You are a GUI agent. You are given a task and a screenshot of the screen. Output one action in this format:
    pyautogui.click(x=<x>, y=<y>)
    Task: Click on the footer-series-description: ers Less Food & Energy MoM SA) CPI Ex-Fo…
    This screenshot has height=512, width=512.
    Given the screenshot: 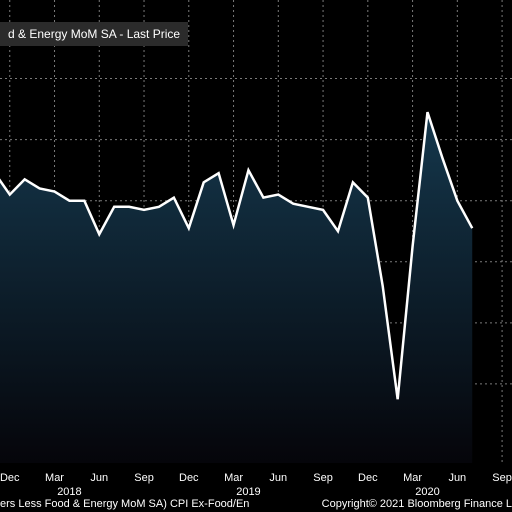 What is the action you would take?
    pyautogui.click(x=125, y=504)
    